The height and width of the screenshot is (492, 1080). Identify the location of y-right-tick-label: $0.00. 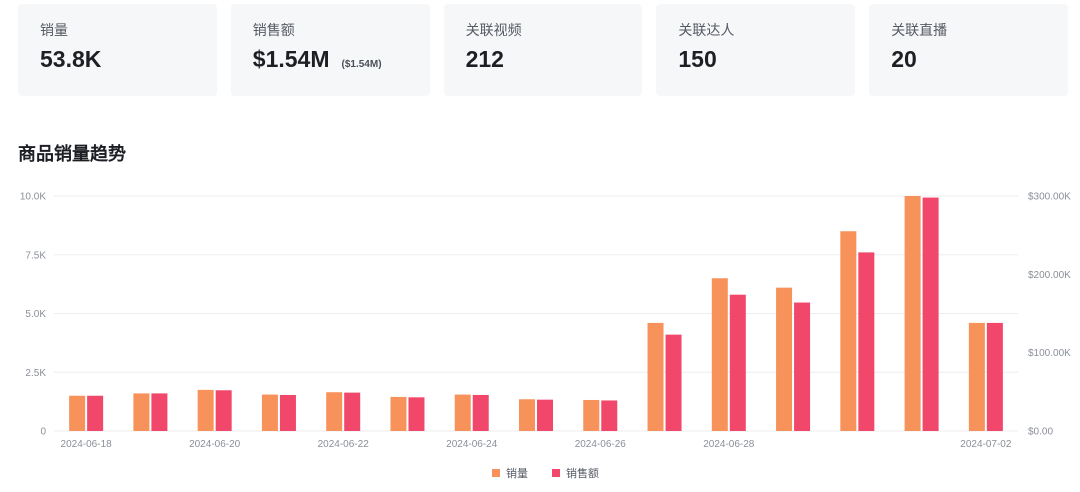
(1040, 432).